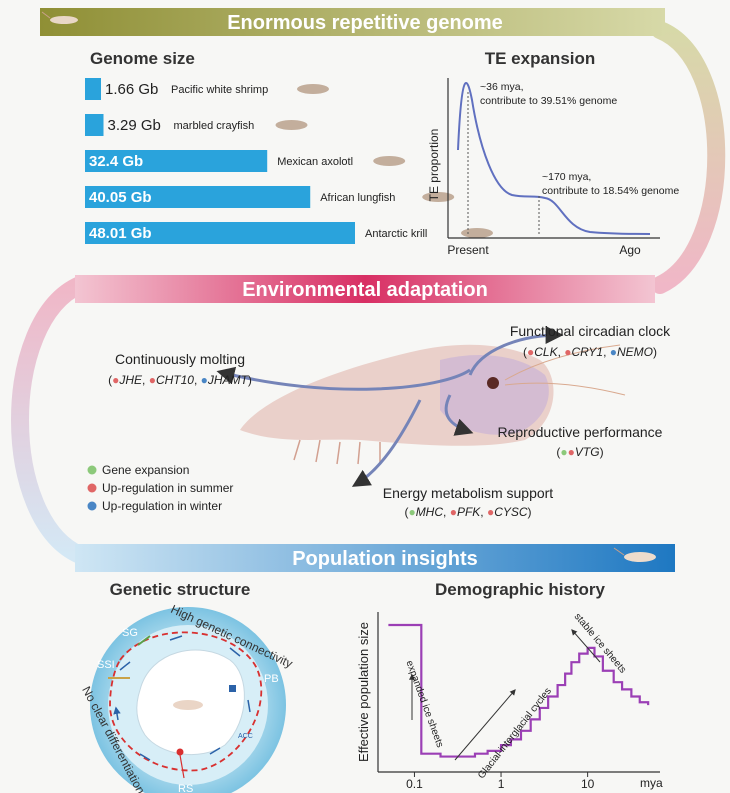 Image resolution: width=730 pixels, height=793 pixels. I want to click on genome-section-banner, so click(352, 22).